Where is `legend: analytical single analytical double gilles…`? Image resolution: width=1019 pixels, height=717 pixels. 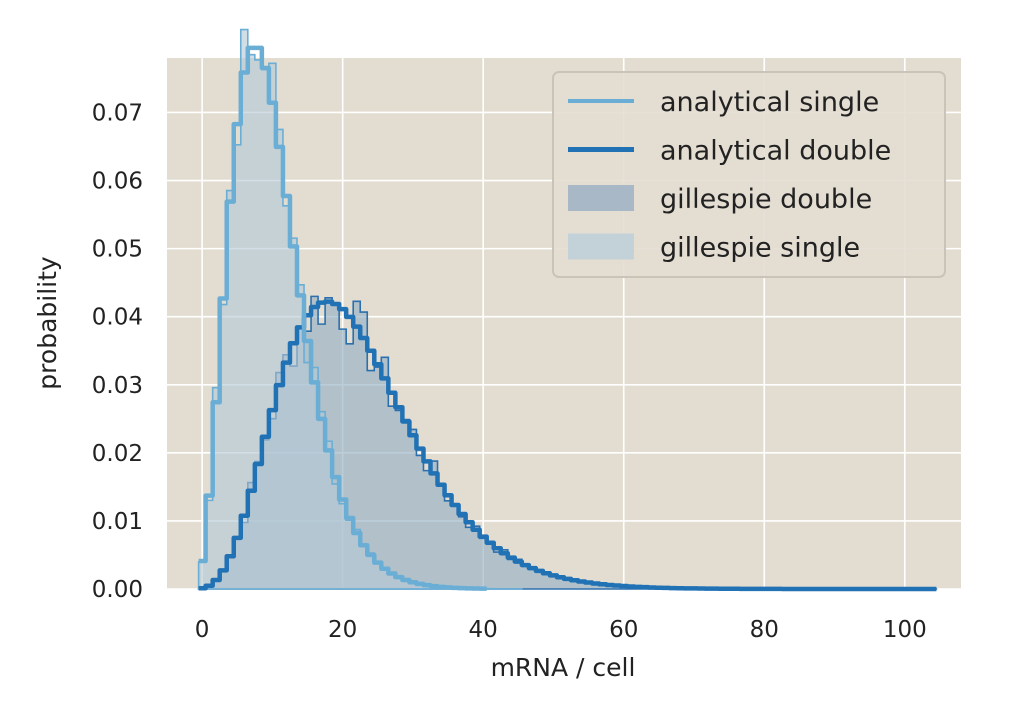 legend: analytical single analytical double gilles… is located at coordinates (749, 174).